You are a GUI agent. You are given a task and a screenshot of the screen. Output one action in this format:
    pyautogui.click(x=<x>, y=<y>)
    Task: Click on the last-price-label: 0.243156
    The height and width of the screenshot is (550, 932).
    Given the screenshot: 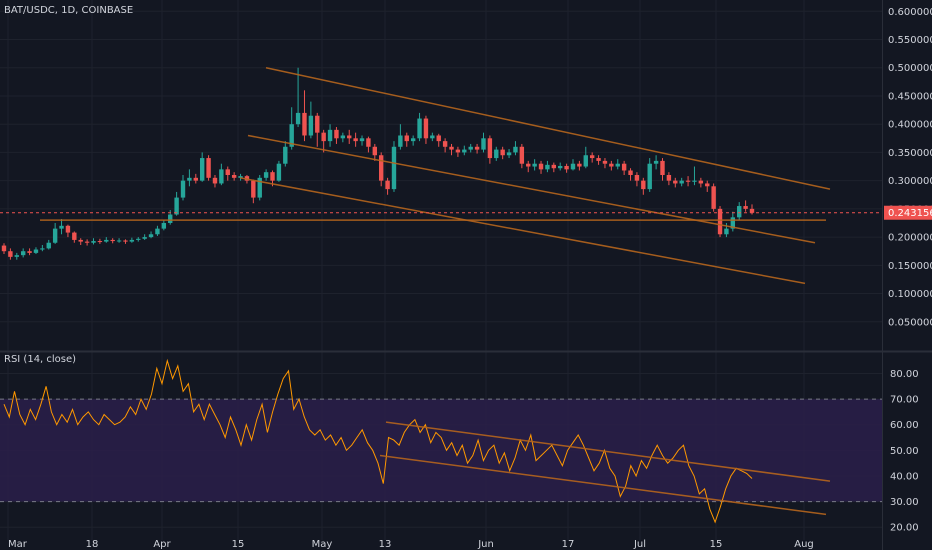 What is the action you would take?
    pyautogui.click(x=910, y=213)
    